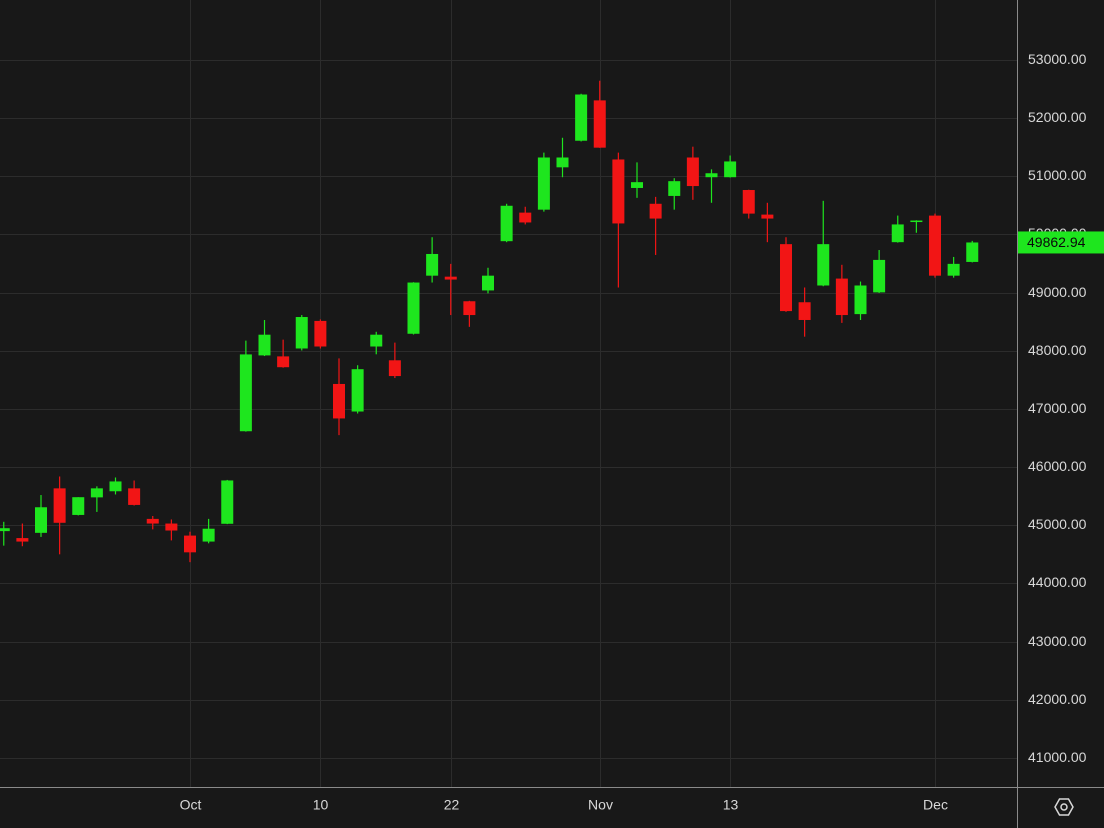 The width and height of the screenshot is (1104, 828). I want to click on y-tick-label: 45000.00, so click(1057, 524).